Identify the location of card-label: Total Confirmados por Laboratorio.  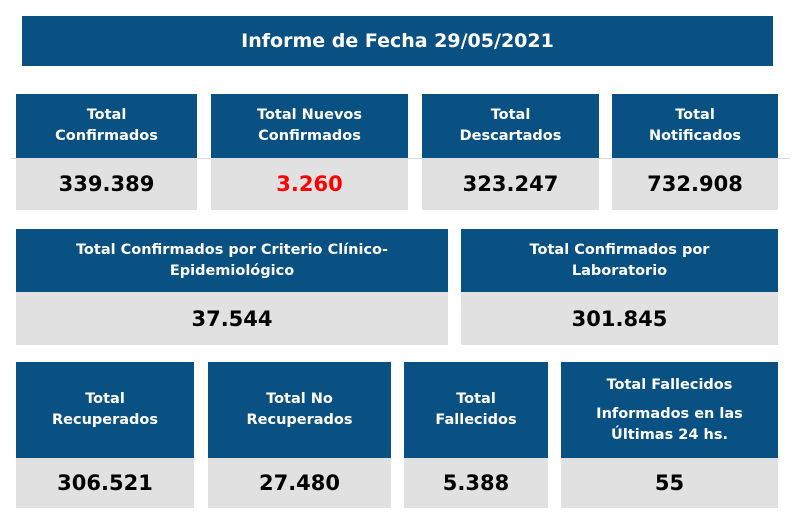
(619, 260).